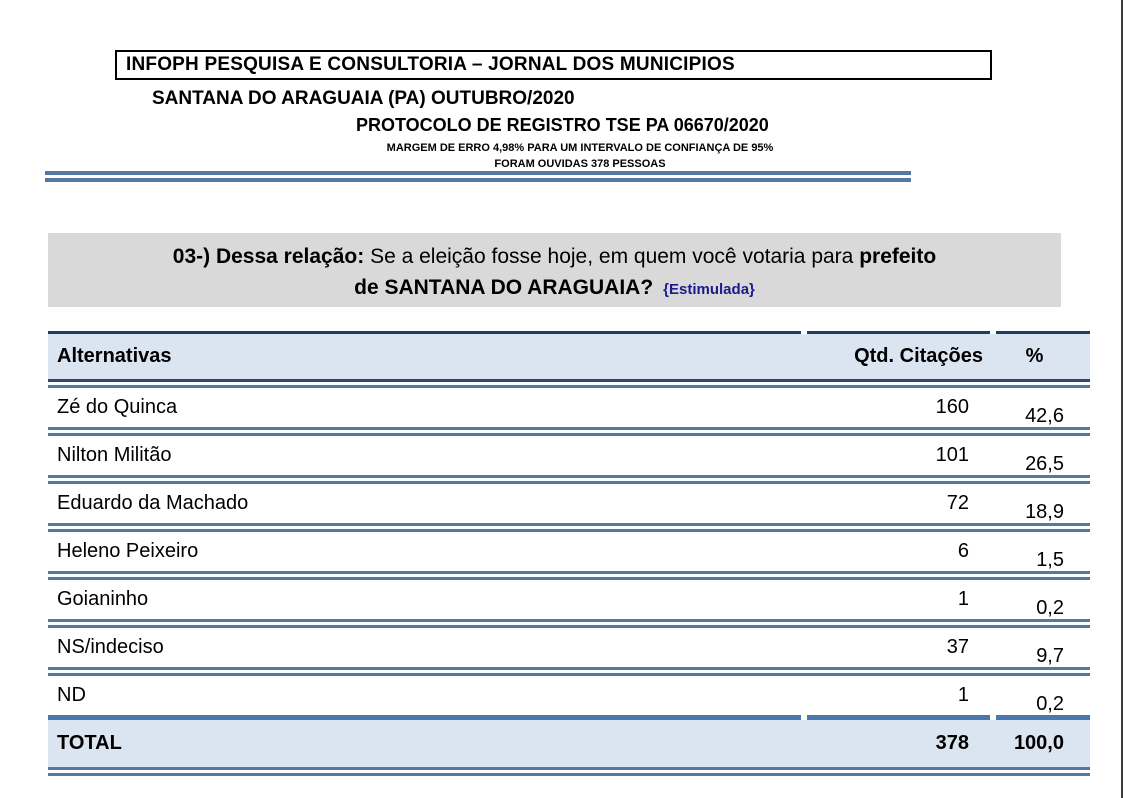  What do you see at coordinates (1050, 656) in the screenshot?
I see `percent-value: 9,7` at bounding box center [1050, 656].